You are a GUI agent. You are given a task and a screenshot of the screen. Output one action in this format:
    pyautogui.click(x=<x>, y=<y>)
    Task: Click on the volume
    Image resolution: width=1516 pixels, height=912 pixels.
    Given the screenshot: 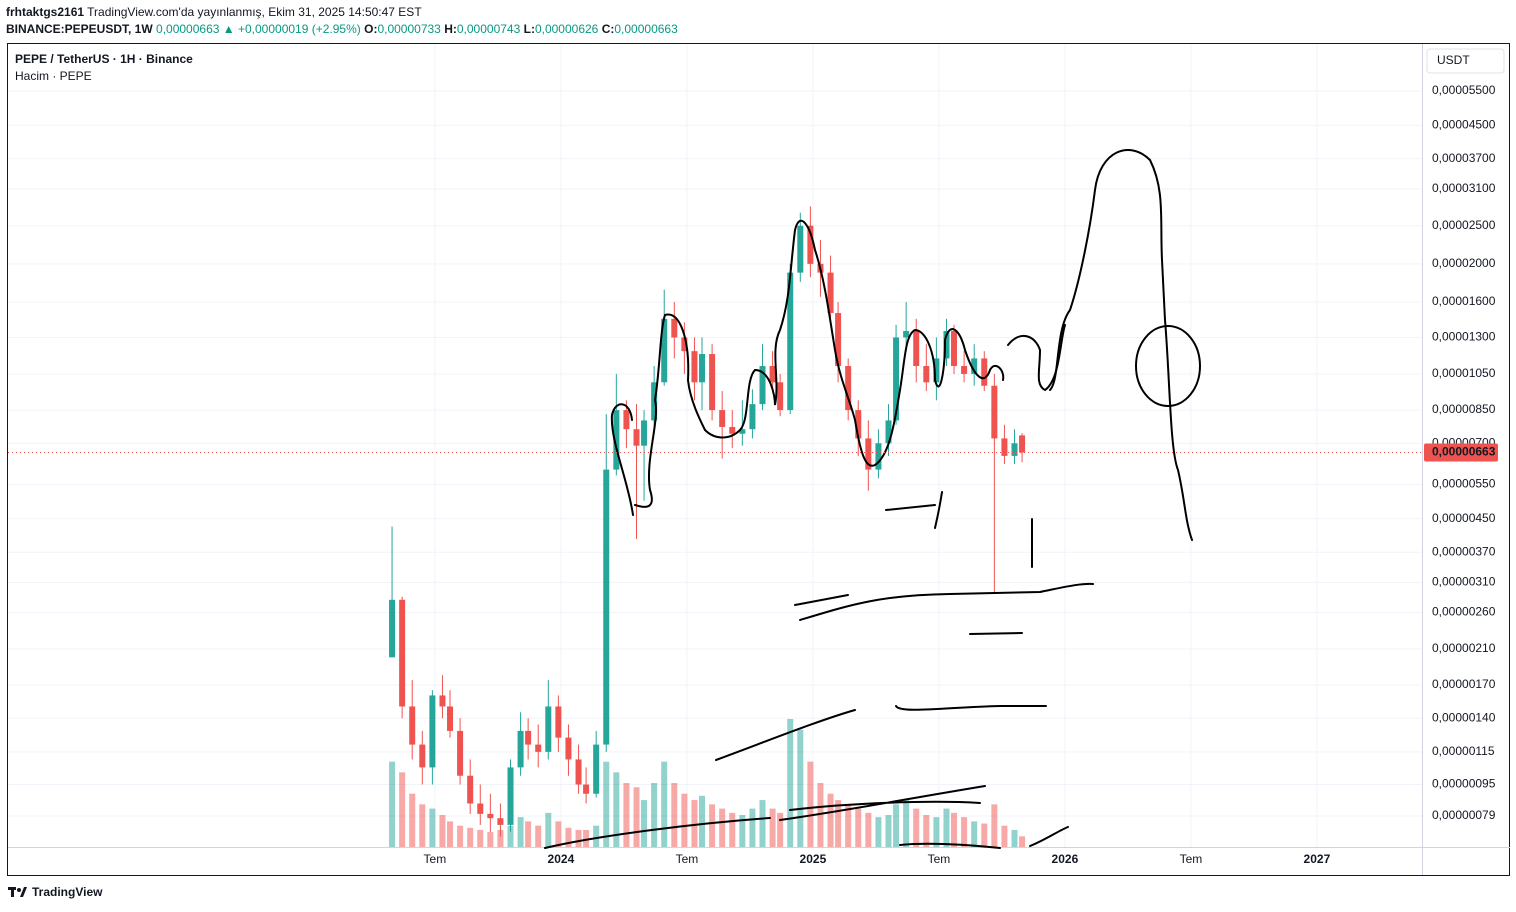 What is the action you would take?
    pyautogui.click(x=707, y=783)
    